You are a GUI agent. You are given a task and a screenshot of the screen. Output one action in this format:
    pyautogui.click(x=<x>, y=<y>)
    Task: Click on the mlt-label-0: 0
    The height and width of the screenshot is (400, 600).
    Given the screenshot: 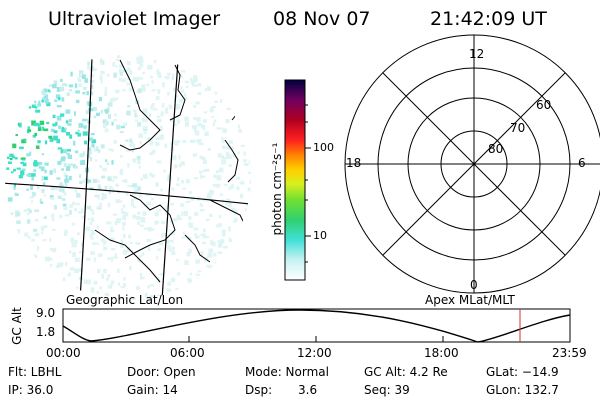 What is the action you would take?
    pyautogui.click(x=474, y=285)
    